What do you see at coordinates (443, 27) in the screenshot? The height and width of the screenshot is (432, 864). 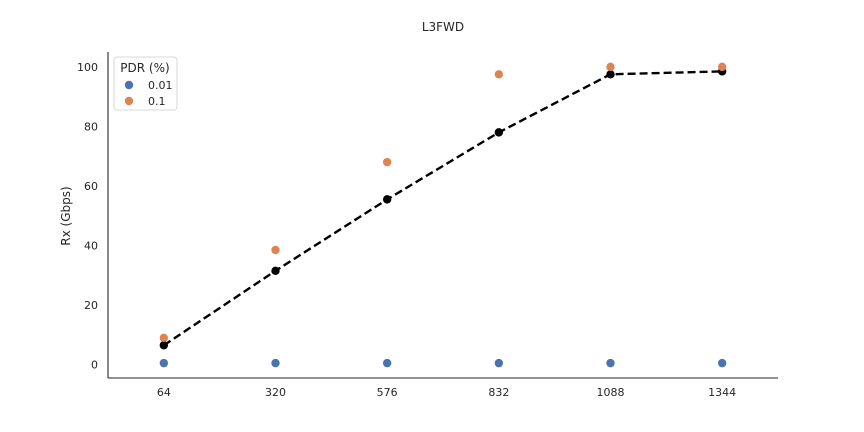 I see `chart-title: L3FWD` at bounding box center [443, 27].